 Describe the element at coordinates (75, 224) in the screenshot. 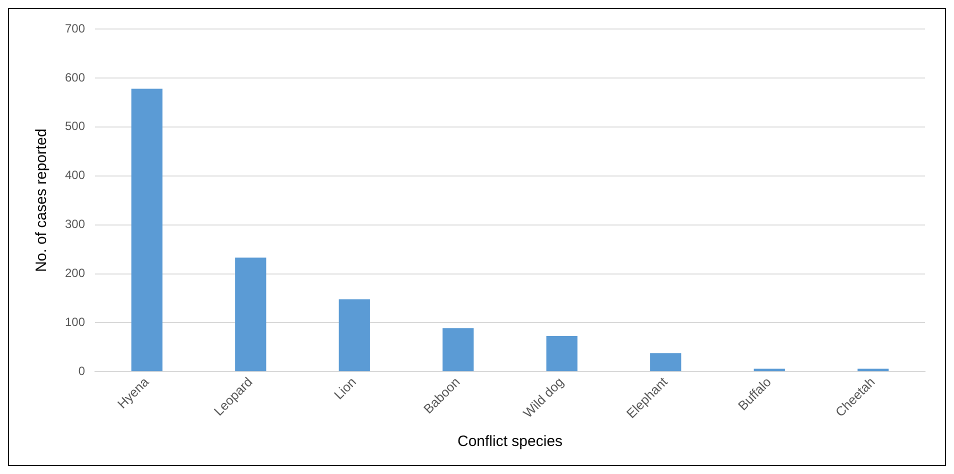

I see `y-tick-label: 300` at that location.